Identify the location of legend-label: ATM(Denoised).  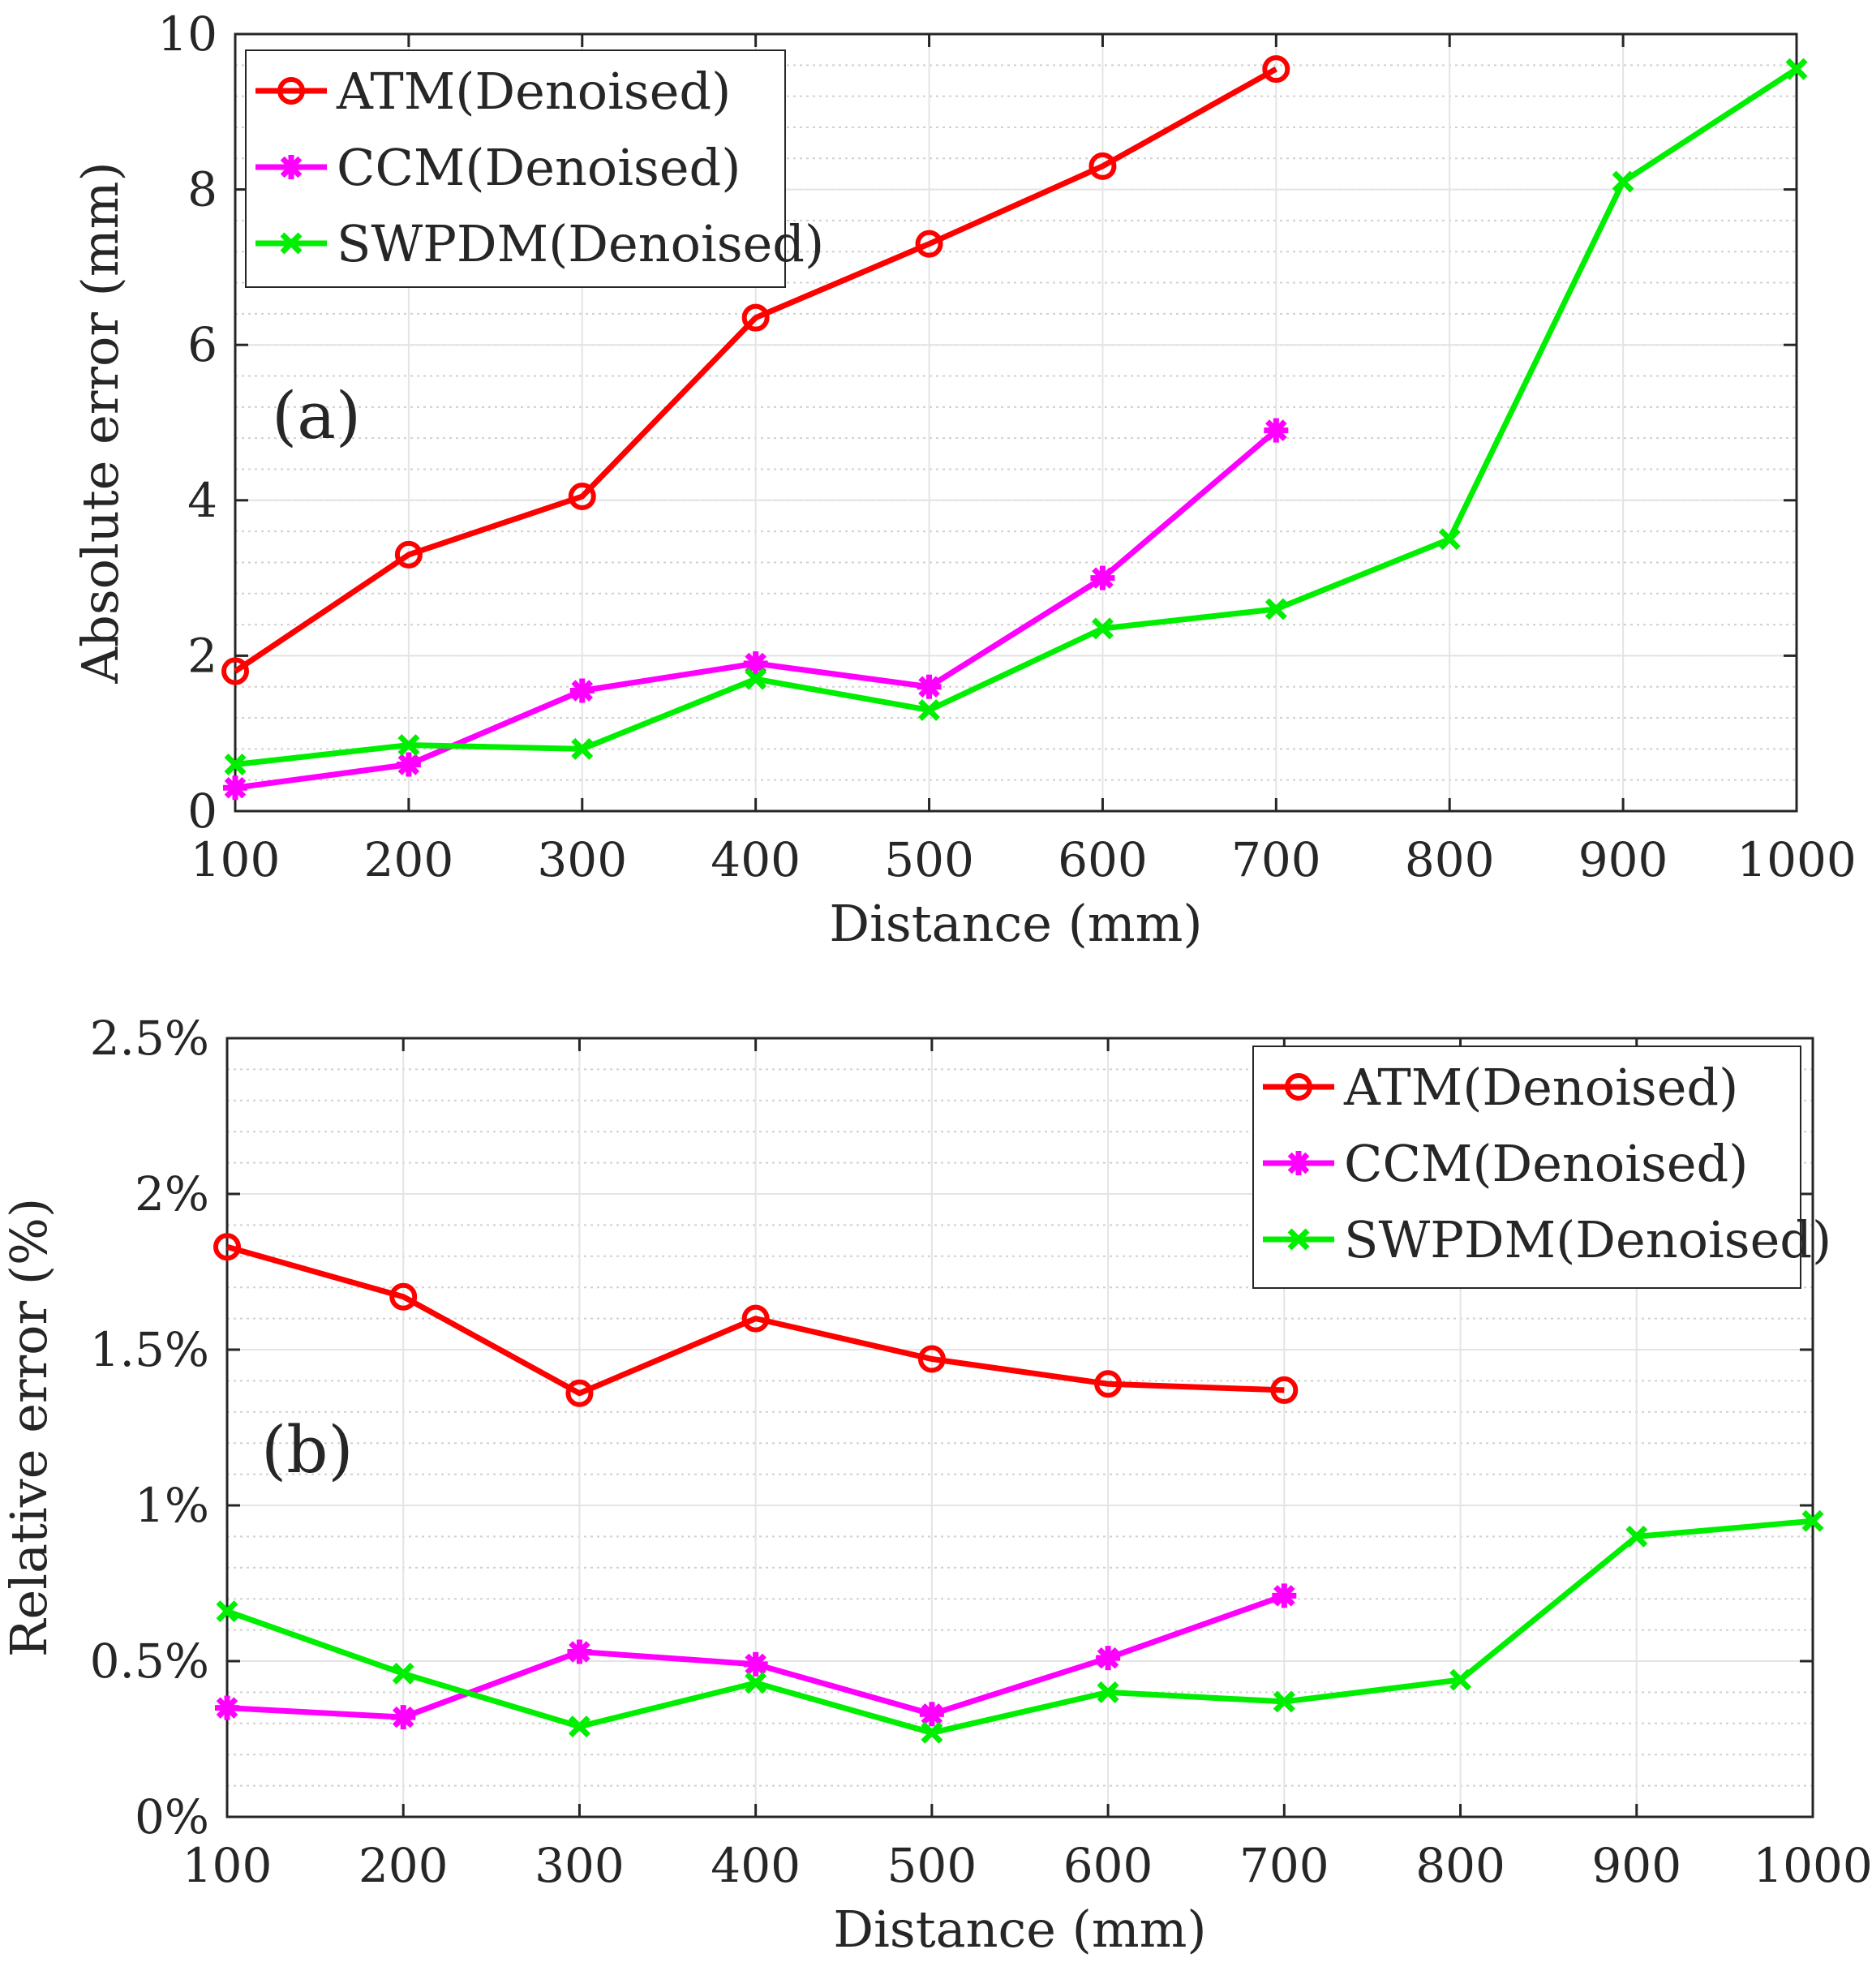
(533, 91).